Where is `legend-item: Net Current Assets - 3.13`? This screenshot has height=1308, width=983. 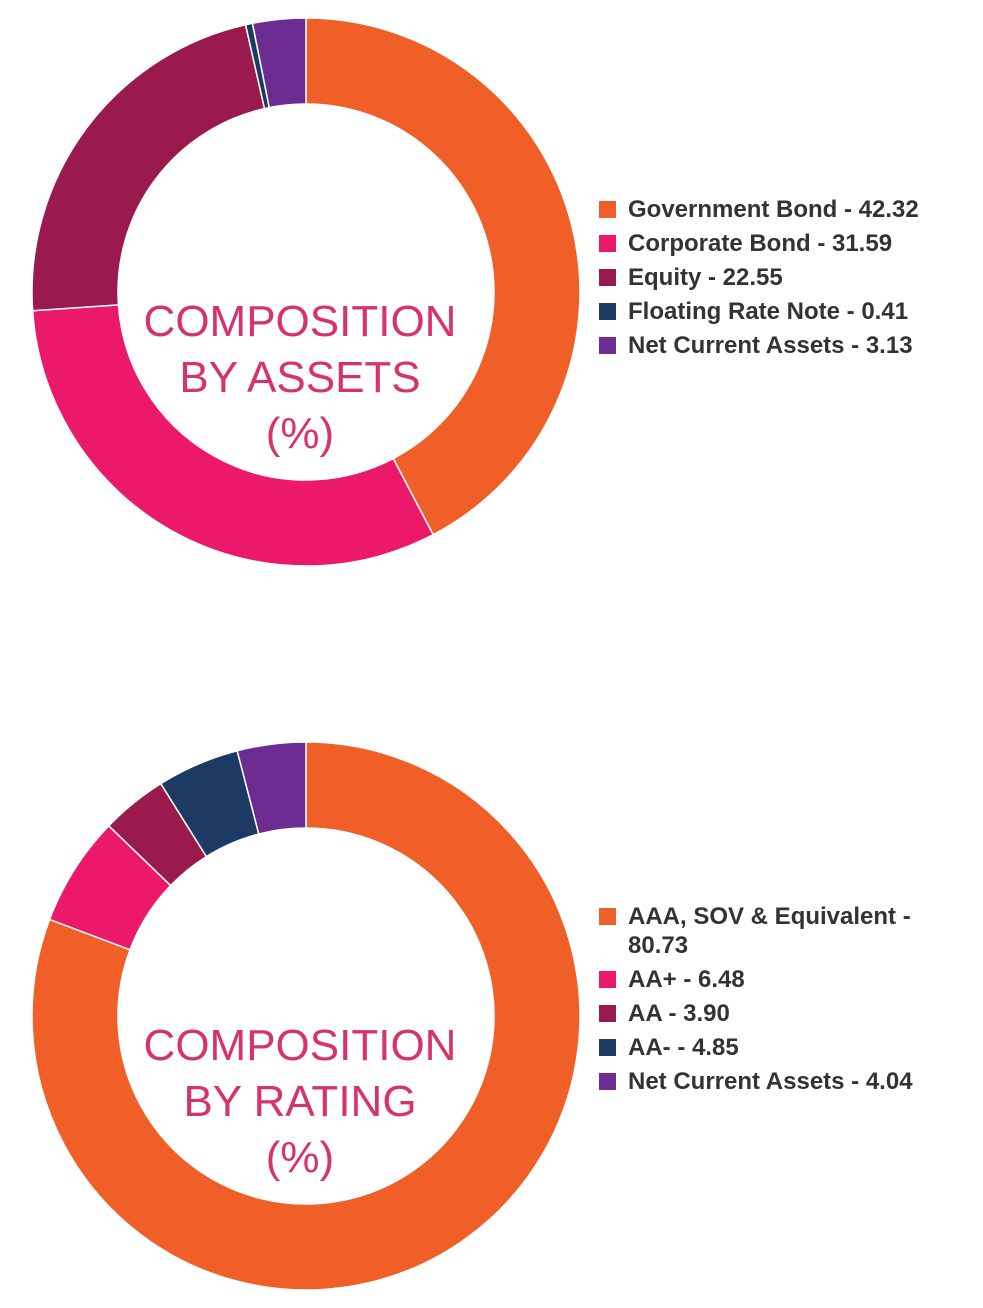
legend-item: Net Current Assets - 3.13 is located at coordinates (784, 345).